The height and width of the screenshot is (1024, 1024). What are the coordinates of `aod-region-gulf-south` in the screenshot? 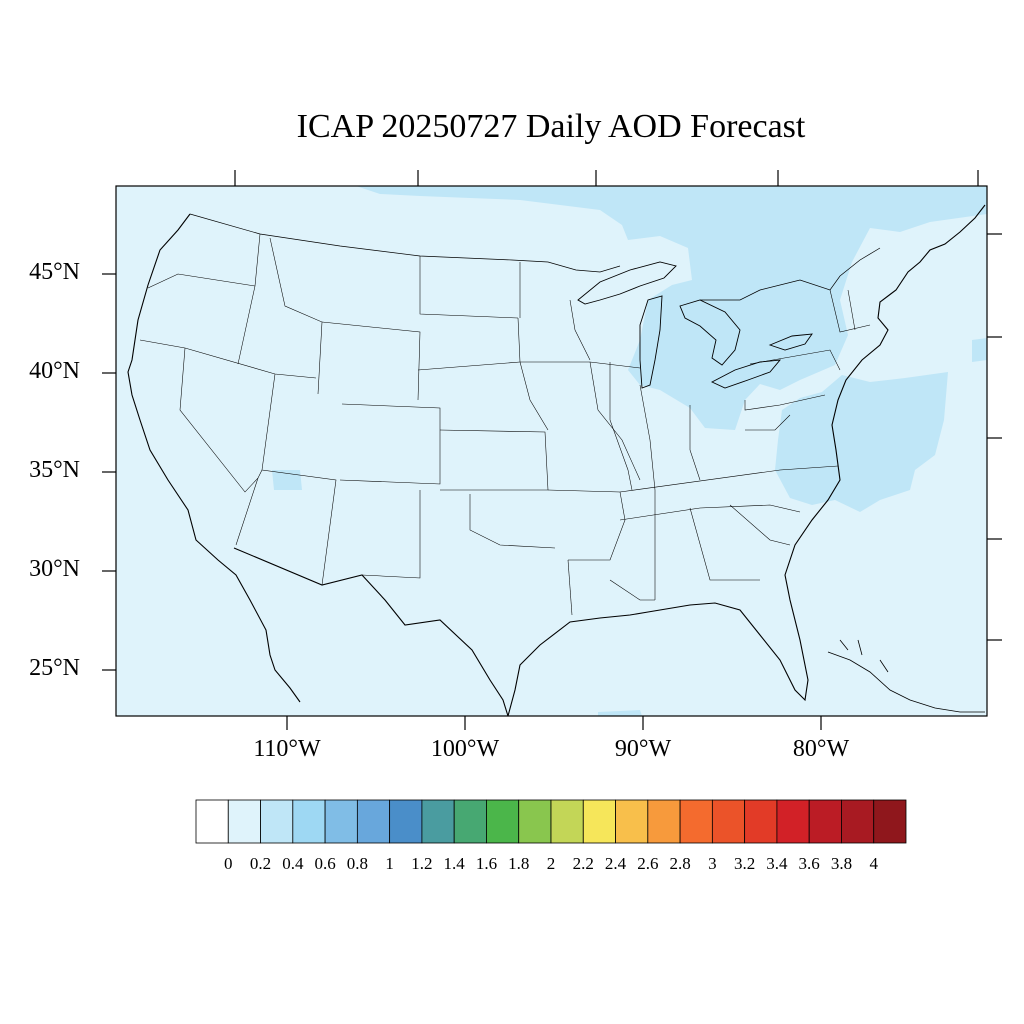 It's located at (620, 713).